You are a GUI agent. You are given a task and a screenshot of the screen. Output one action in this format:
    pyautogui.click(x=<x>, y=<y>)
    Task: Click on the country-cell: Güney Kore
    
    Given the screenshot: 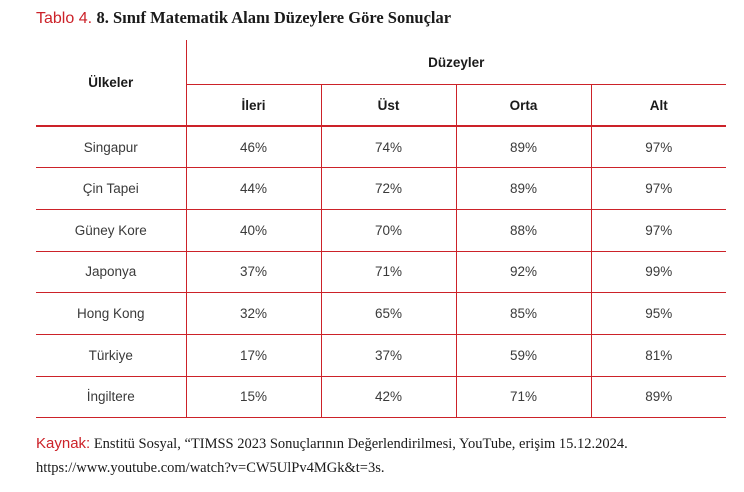 What is the action you would take?
    pyautogui.click(x=110, y=230)
    